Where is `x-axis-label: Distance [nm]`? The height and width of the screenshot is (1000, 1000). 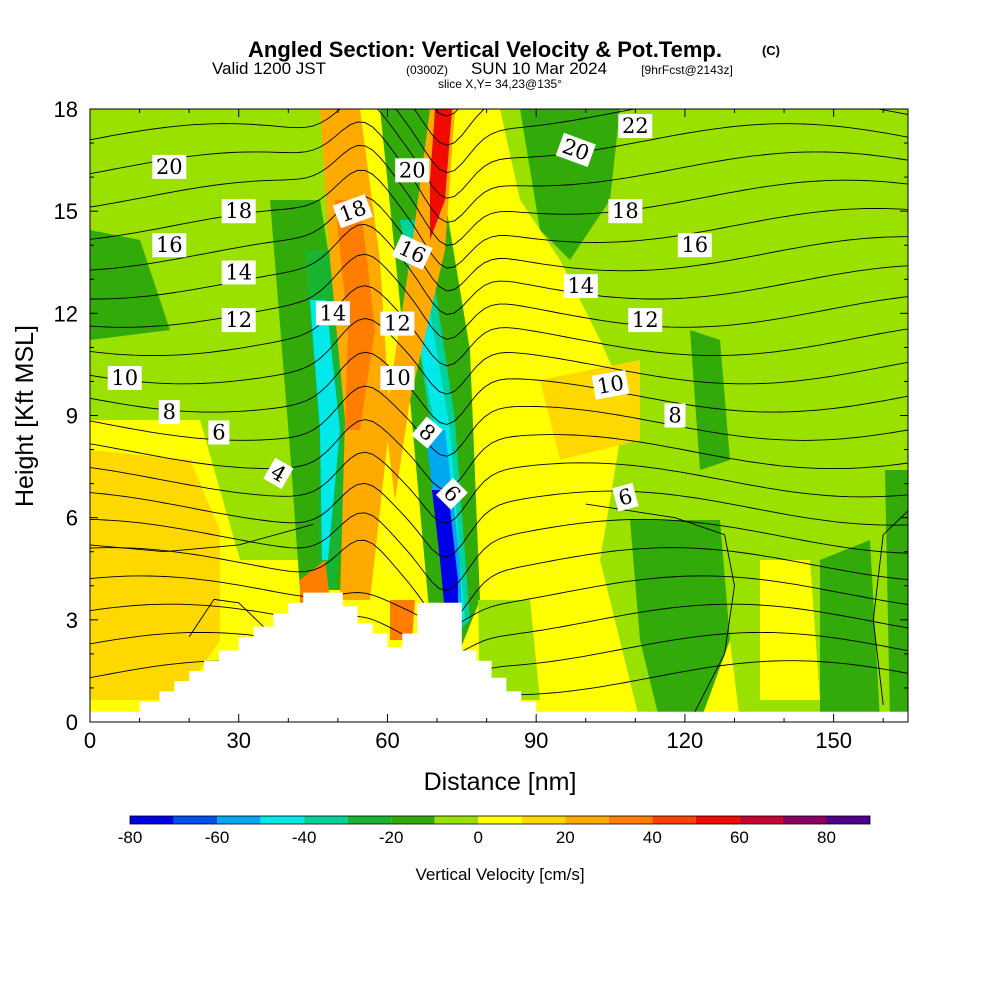 x-axis-label: Distance [nm] is located at coordinates (500, 782).